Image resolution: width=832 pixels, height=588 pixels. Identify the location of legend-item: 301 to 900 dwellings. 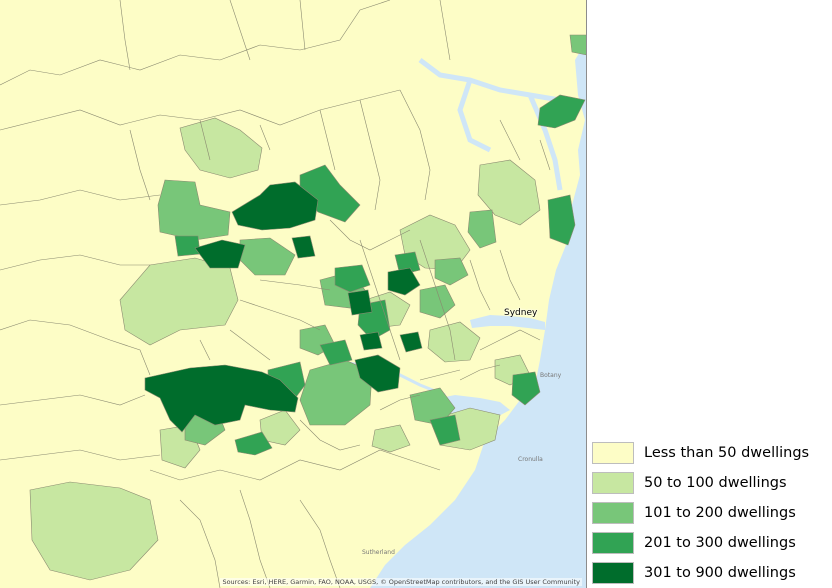
(694, 573).